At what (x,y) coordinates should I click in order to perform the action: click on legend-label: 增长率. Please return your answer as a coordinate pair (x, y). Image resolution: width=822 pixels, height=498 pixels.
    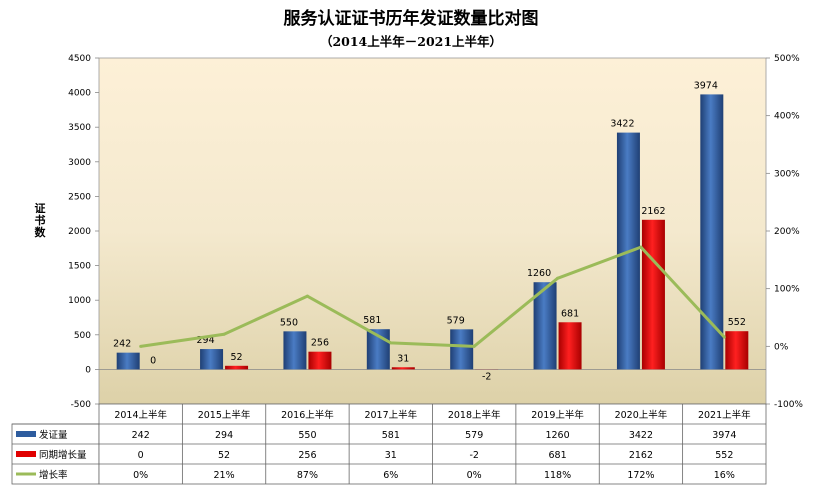
    Looking at the image, I should click on (53, 475).